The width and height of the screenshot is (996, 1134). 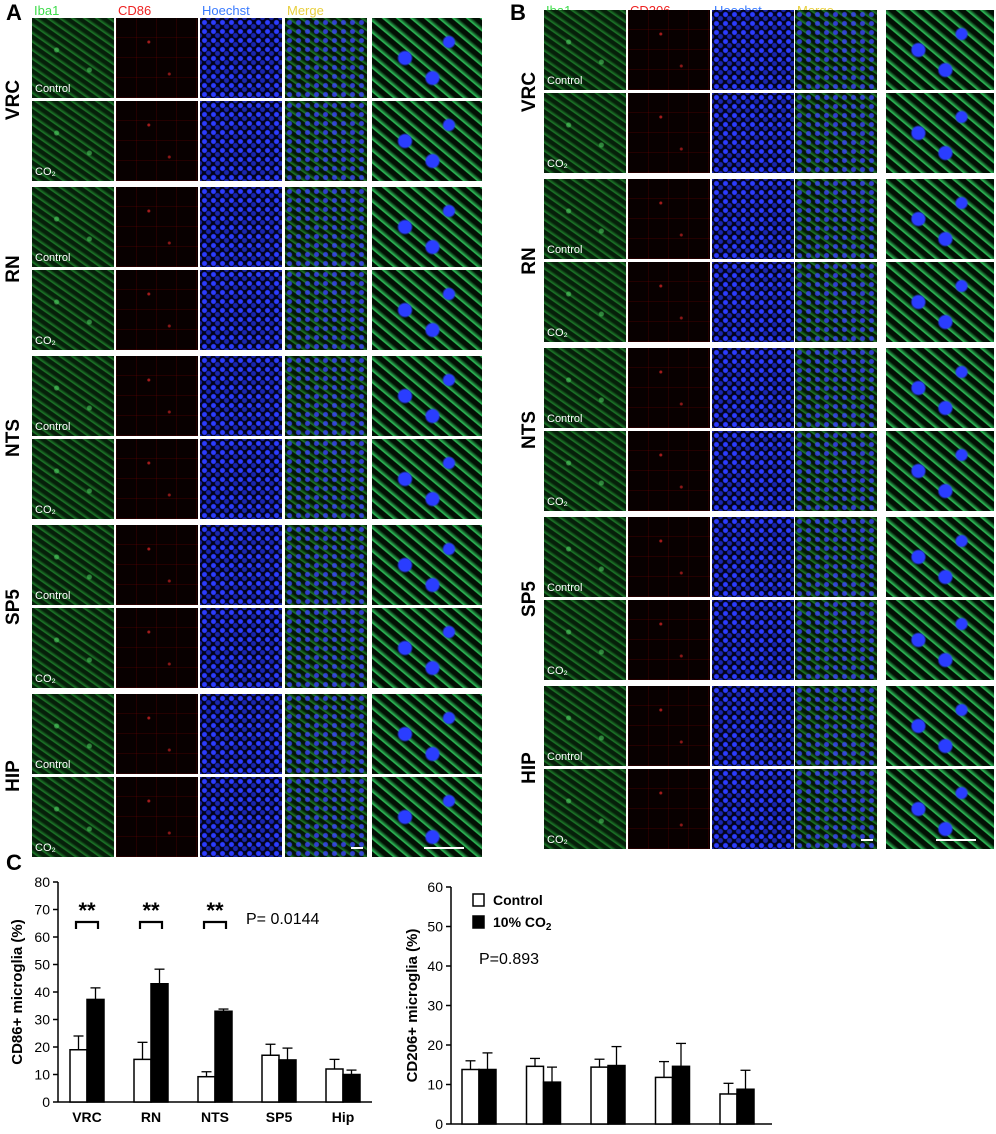 I want to click on micrograph-hip-co2-marker, so click(x=669, y=809).